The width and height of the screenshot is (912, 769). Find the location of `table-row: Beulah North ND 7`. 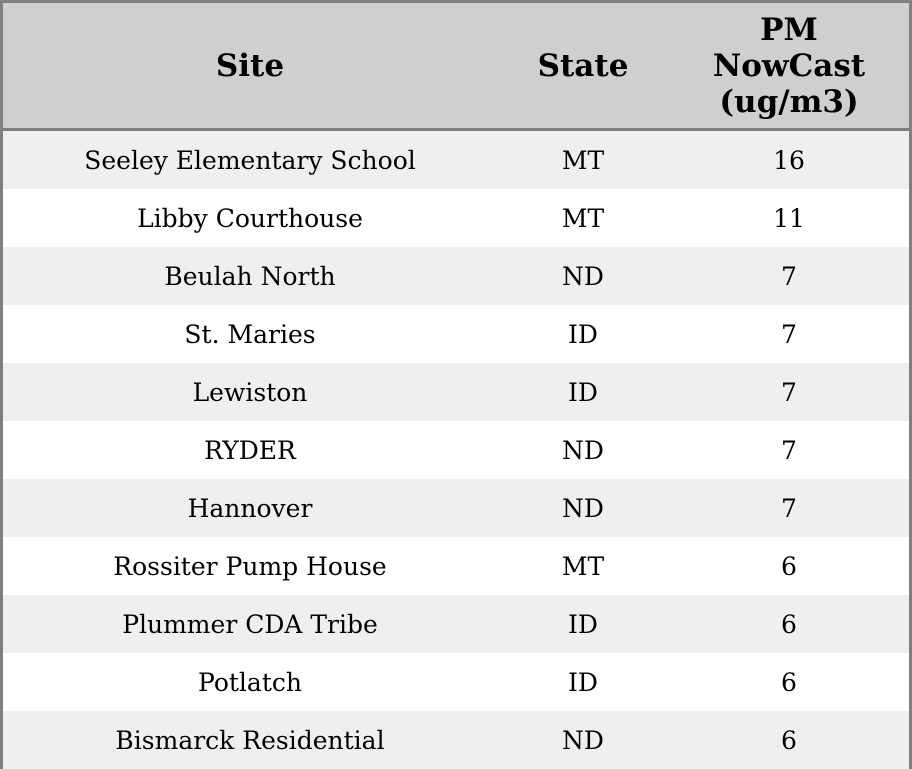

table-row: Beulah North ND 7 is located at coordinates (456, 276).